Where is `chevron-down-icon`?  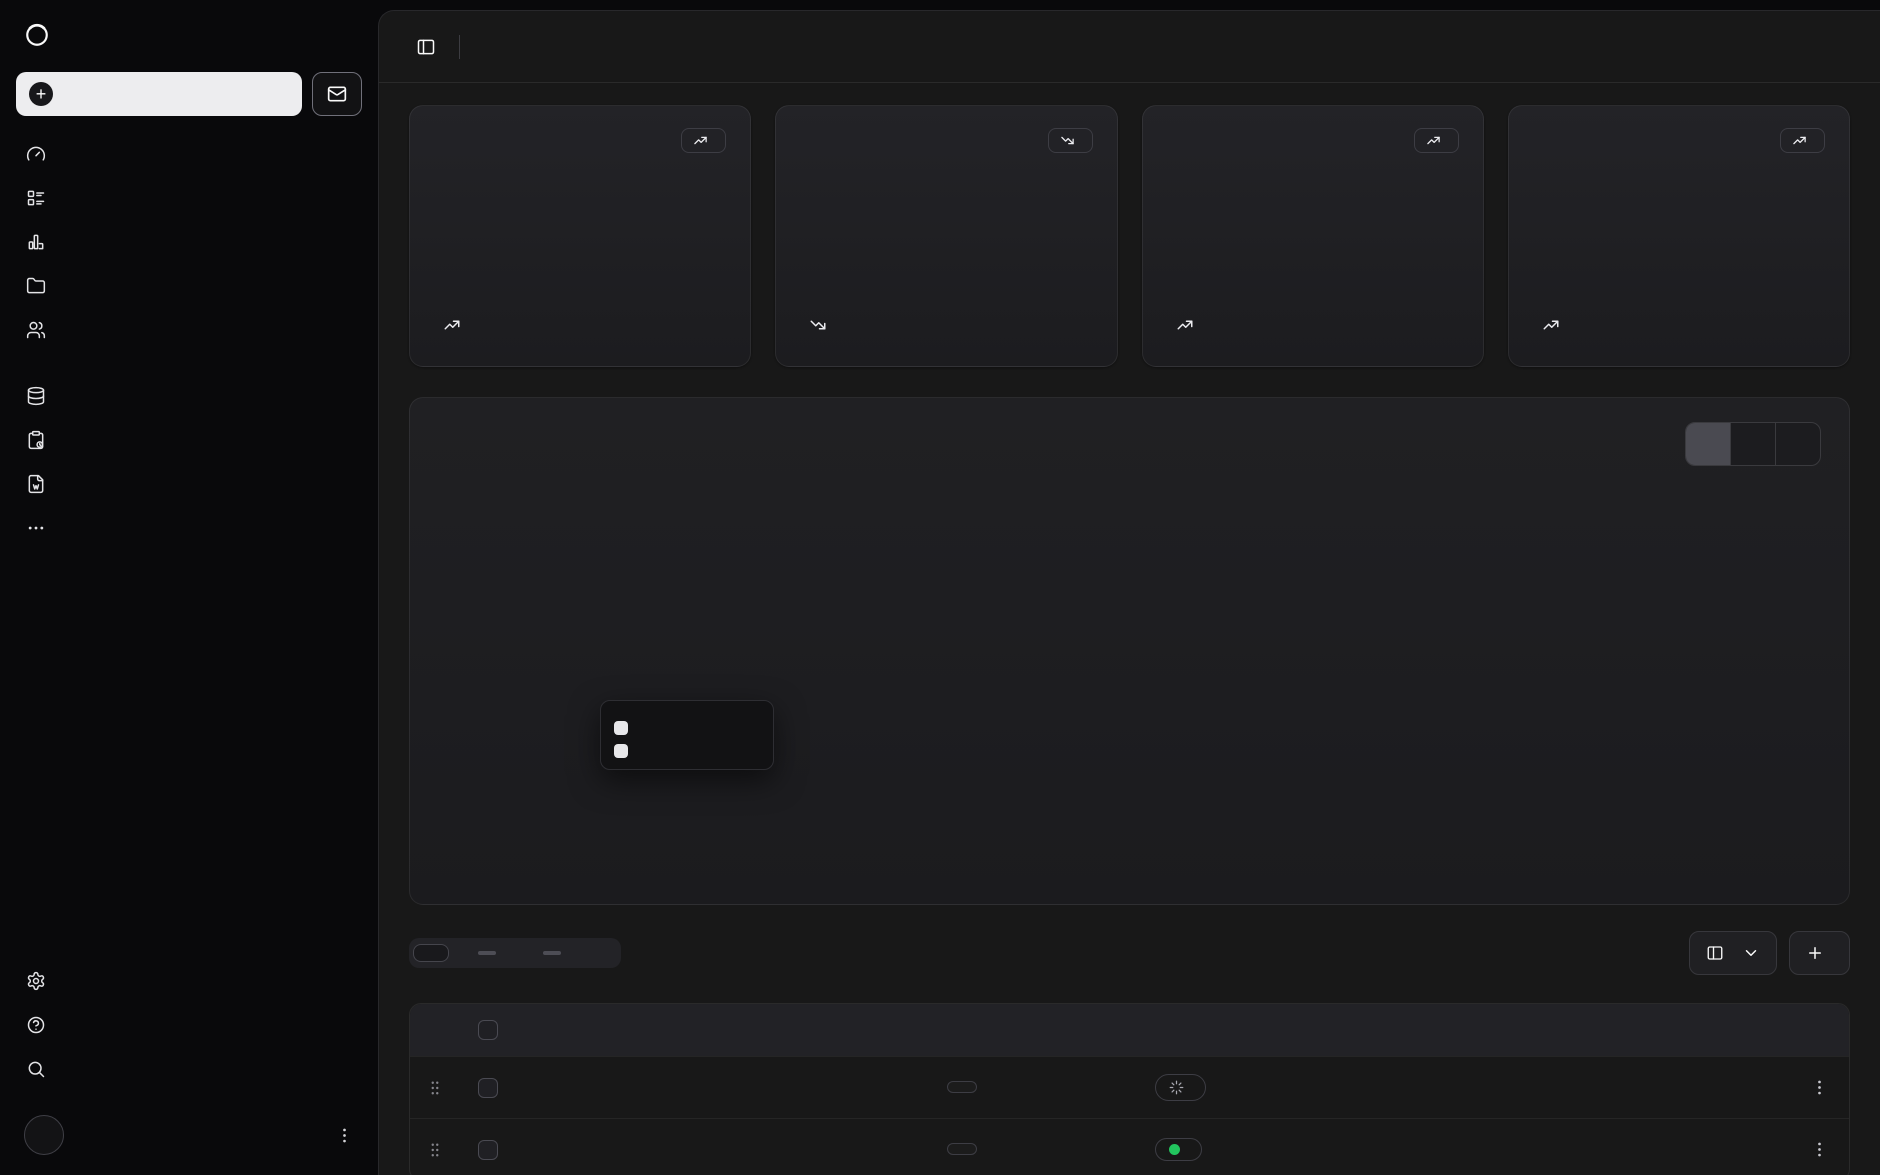
chevron-down-icon is located at coordinates (1751, 953).